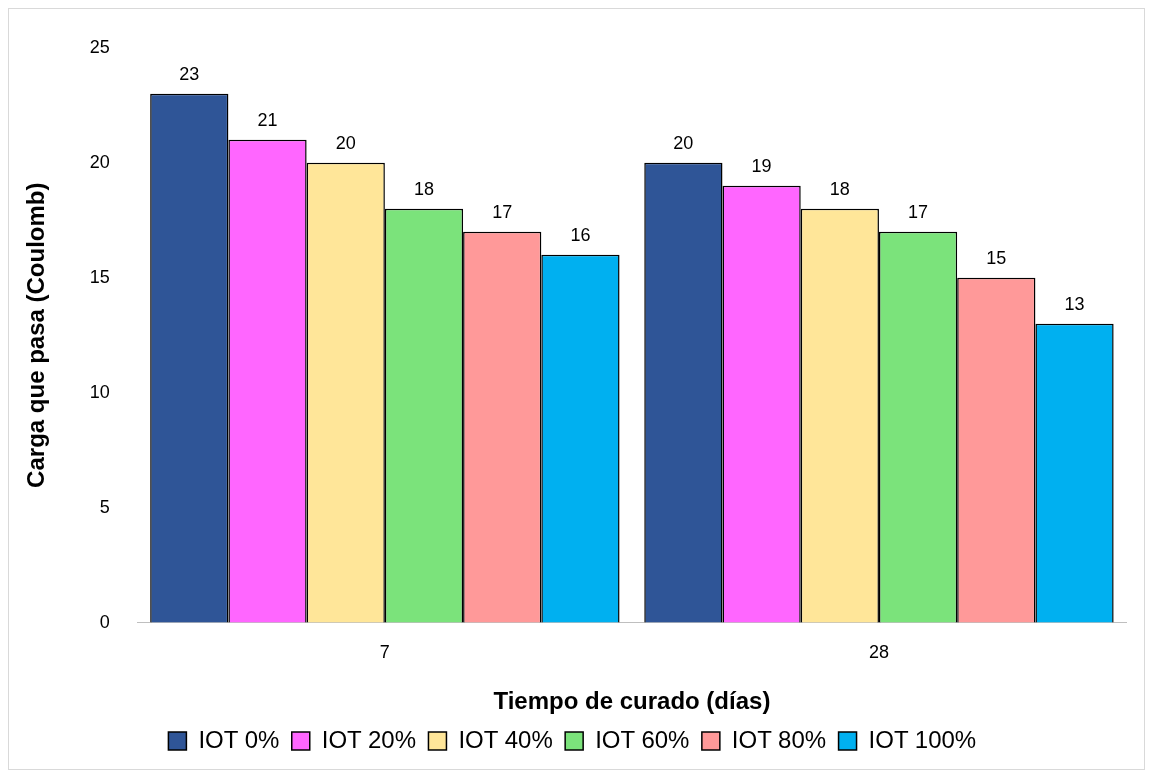 This screenshot has height=778, width=1153. Describe the element at coordinates (99, 46) in the screenshot. I see `y-tick-label: 25` at that location.